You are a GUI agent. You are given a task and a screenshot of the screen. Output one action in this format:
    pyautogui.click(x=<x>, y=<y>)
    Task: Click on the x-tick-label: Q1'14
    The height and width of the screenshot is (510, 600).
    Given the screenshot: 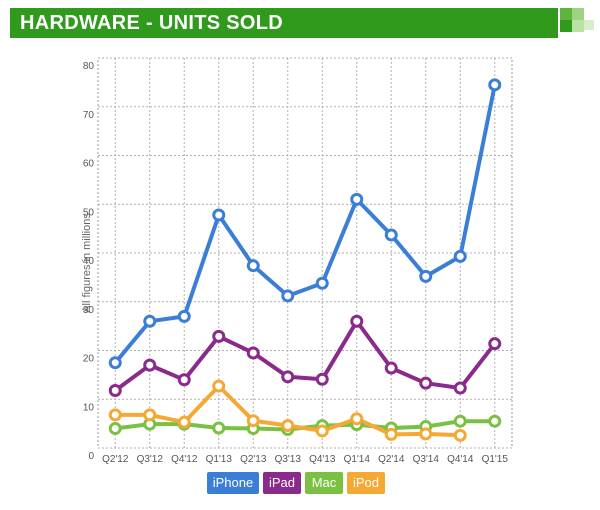 What is the action you would take?
    pyautogui.click(x=357, y=459)
    